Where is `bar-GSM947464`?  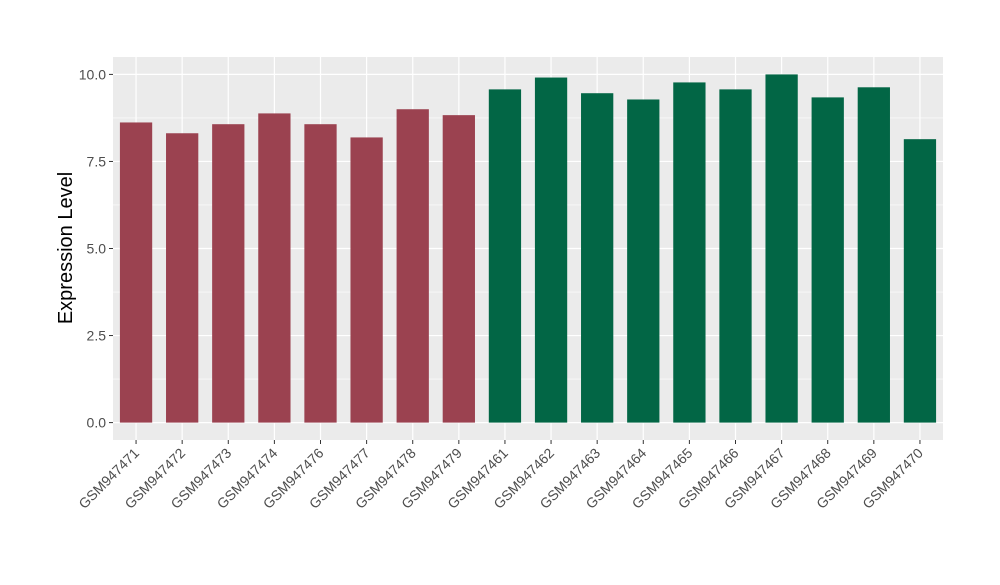 bar-GSM947464 is located at coordinates (643, 261).